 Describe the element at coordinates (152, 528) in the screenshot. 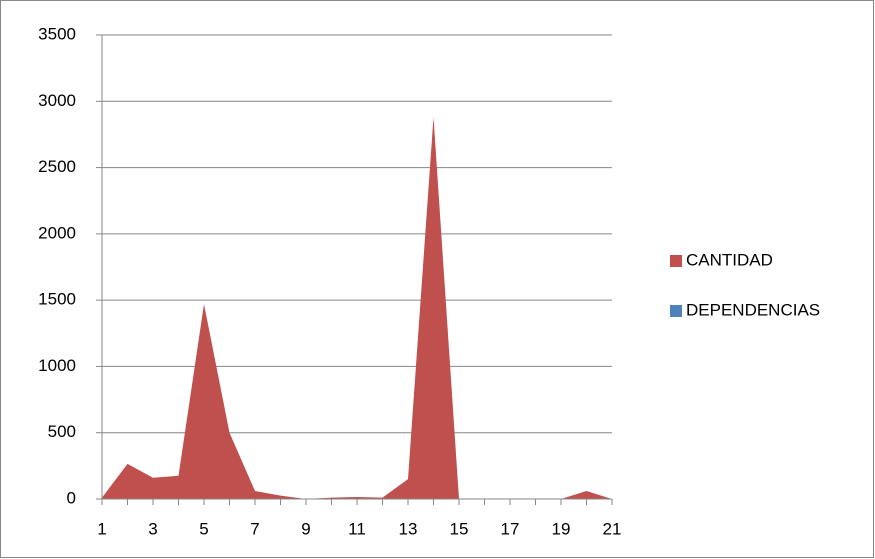

I see `x-tick-label: 3` at that location.